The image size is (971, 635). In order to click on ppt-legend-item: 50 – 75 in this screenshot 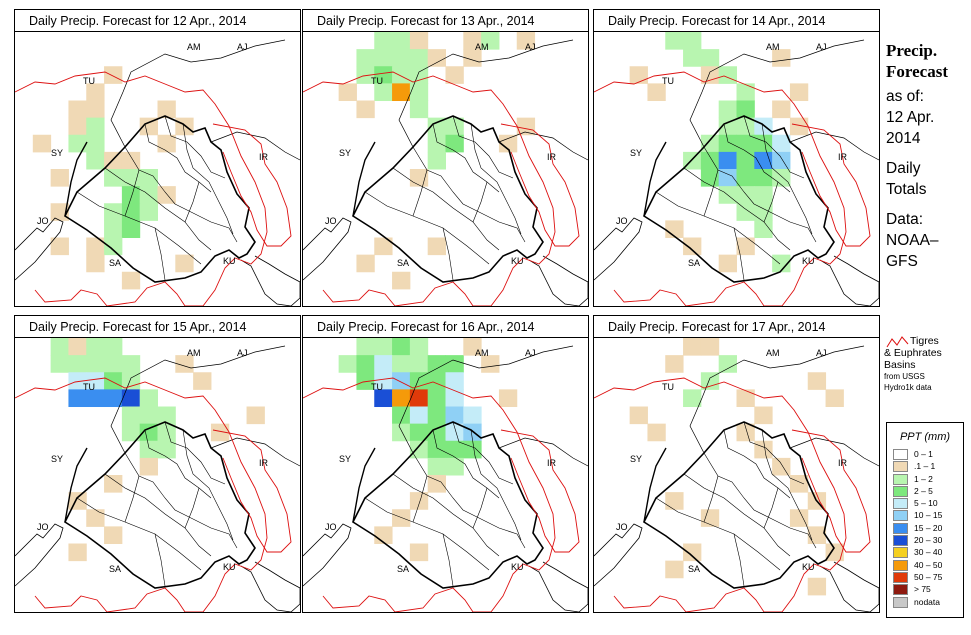, I will do `click(925, 577)`.